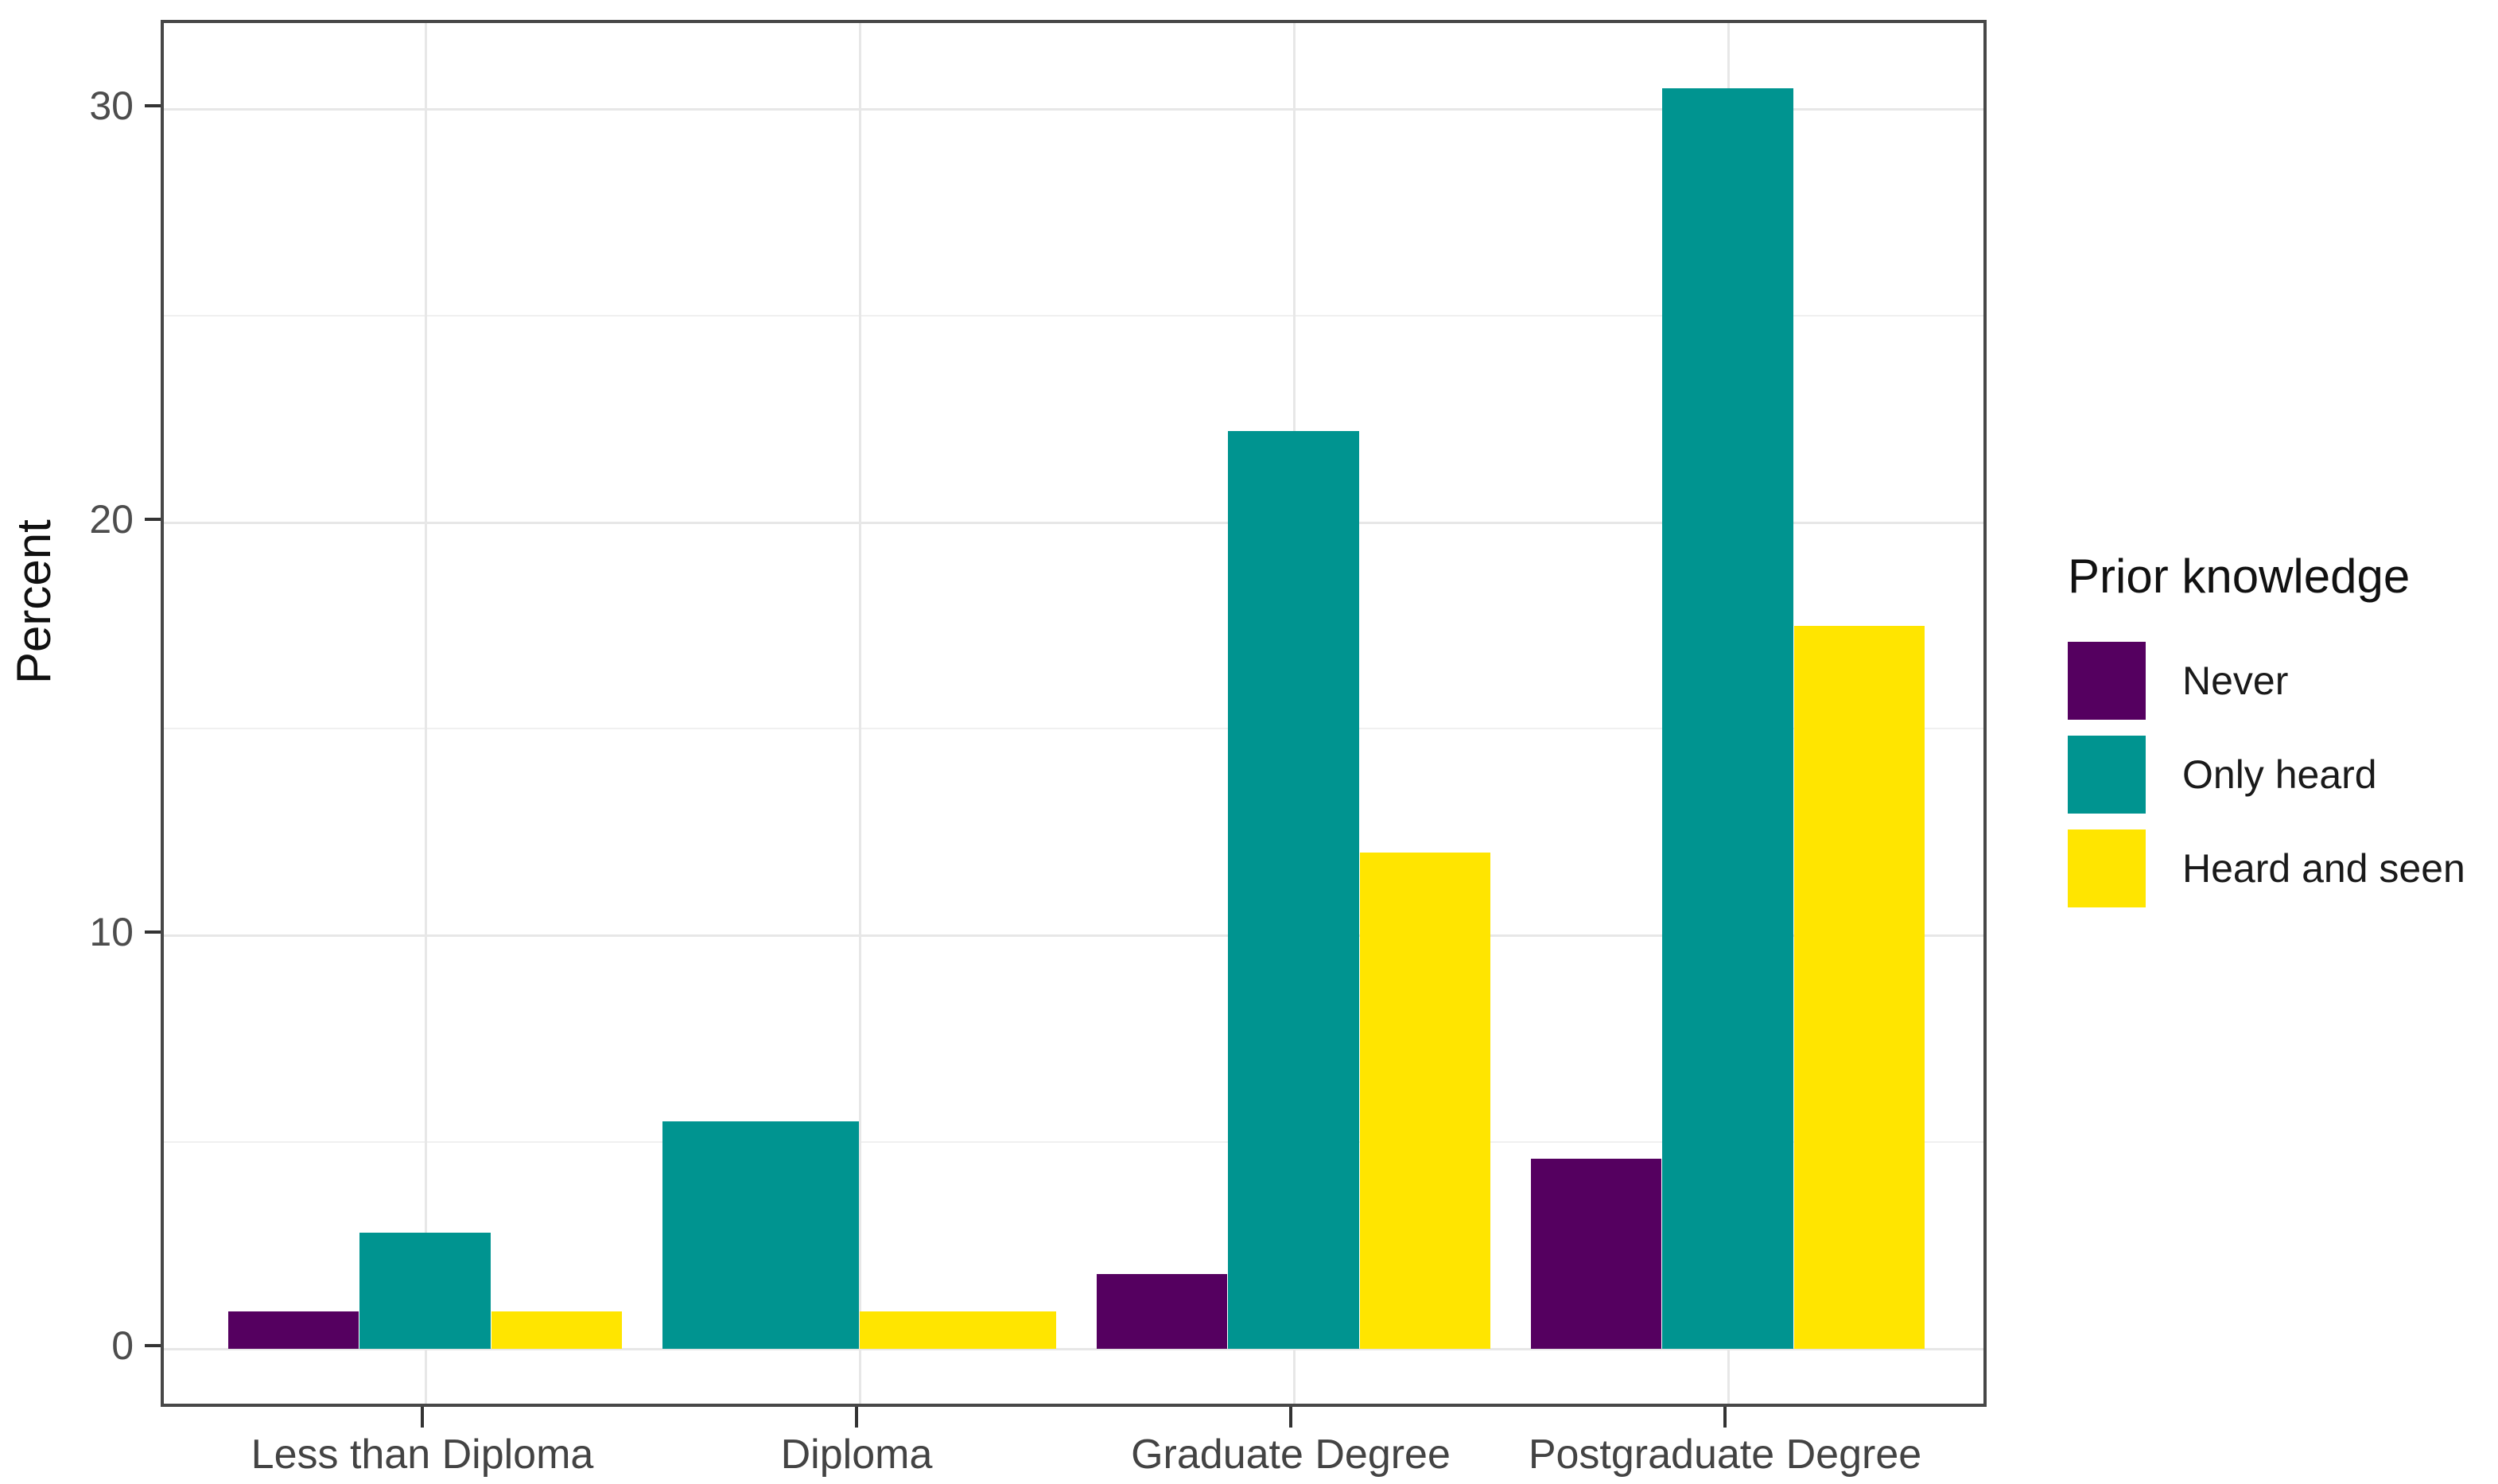 Image resolution: width=2498 pixels, height=1484 pixels. What do you see at coordinates (958, 1330) in the screenshot?
I see `bar-heard-and-seen-diploma` at bounding box center [958, 1330].